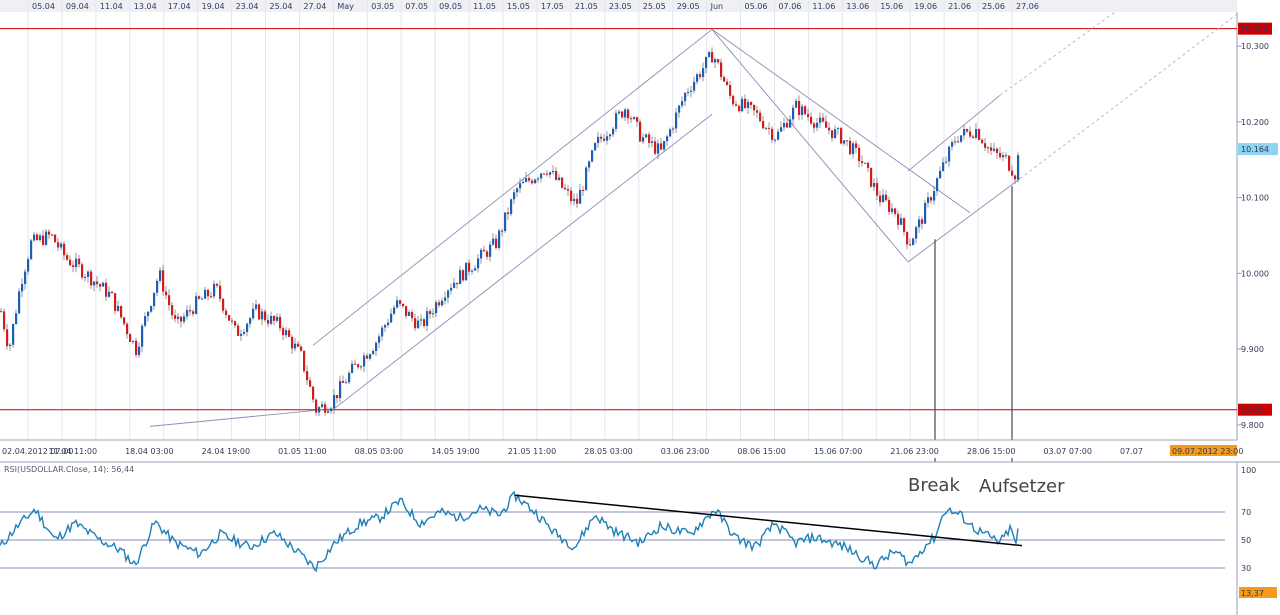 The width and height of the screenshot is (1280, 615). What do you see at coordinates (1246, 568) in the screenshot?
I see `rsi-tick-label: 30` at bounding box center [1246, 568].